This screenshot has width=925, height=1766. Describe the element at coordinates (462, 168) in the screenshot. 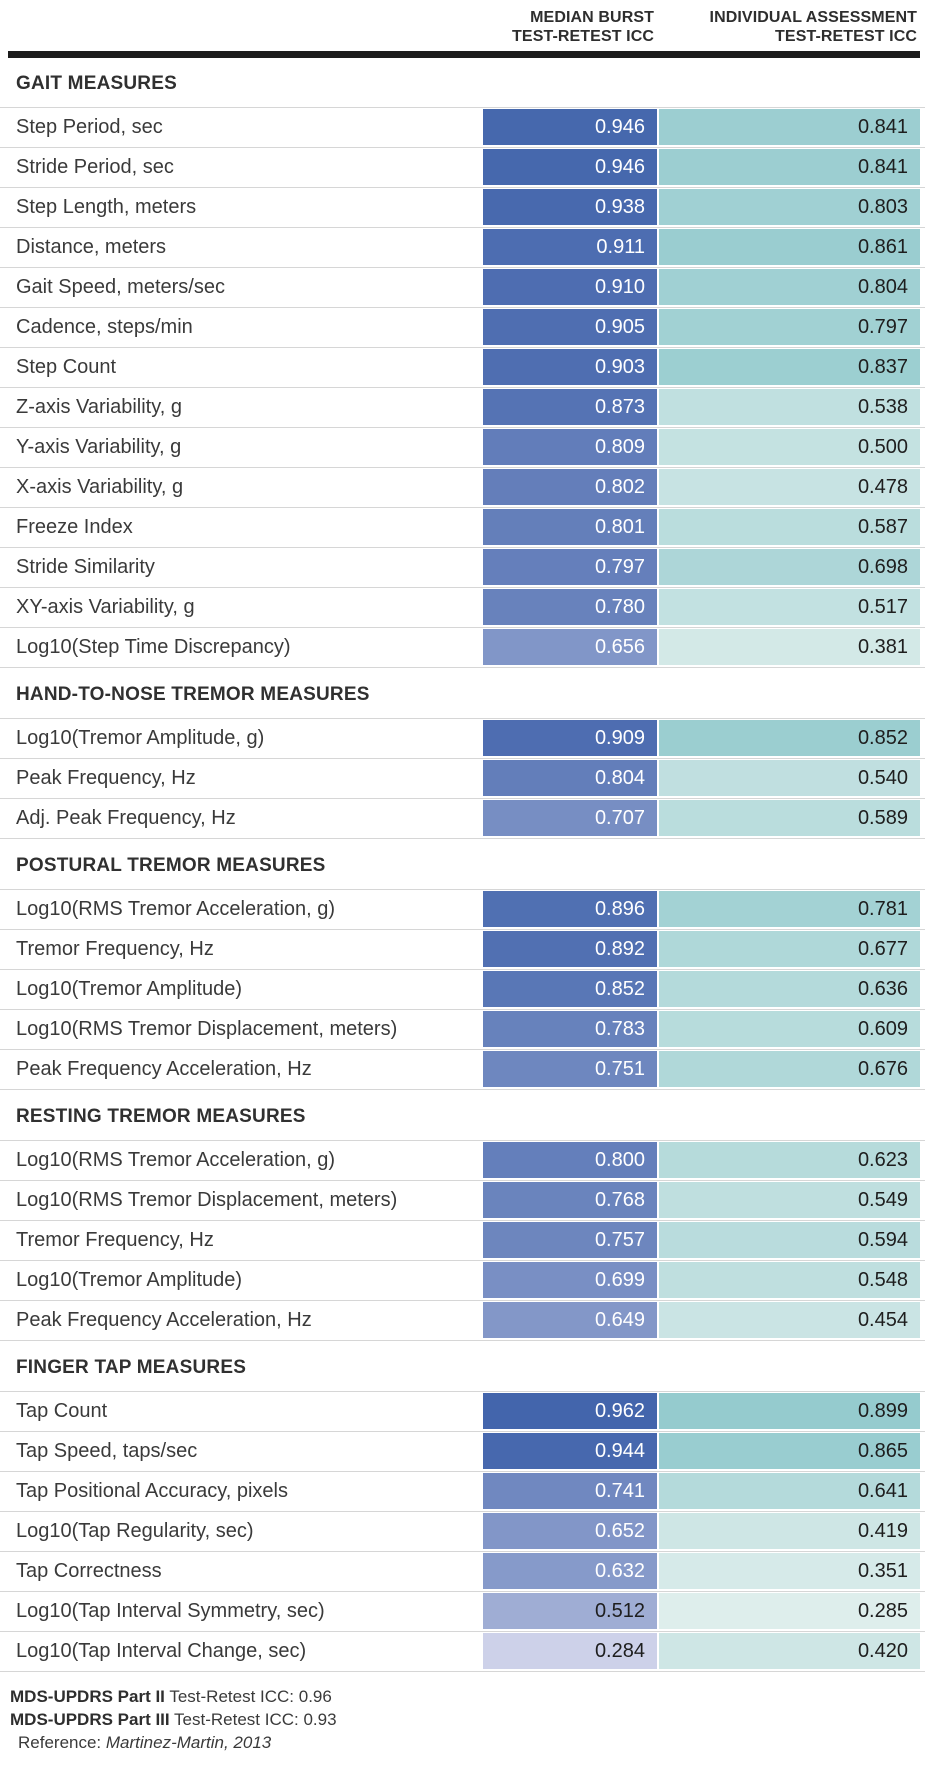

I see `table-row: Stride Period, sec 0.946 0.841` at that location.